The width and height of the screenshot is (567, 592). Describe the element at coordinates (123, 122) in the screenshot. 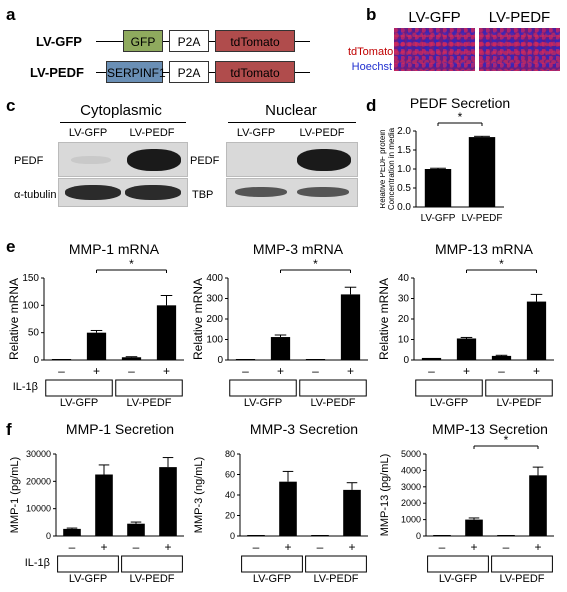

I see `blot-title-underline-cyto` at that location.